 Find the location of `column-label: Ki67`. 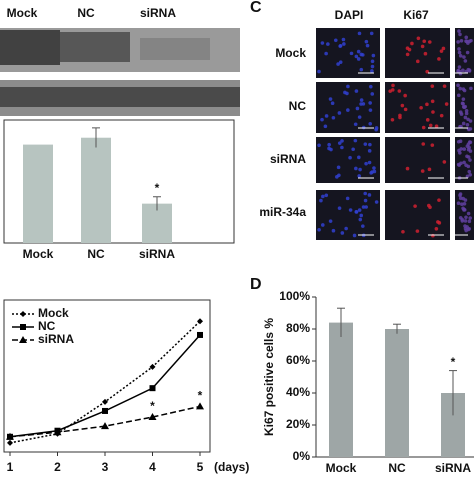

column-label: Ki67 is located at coordinates (416, 15).